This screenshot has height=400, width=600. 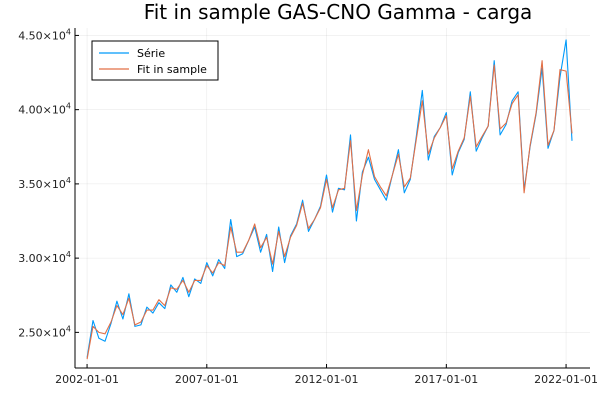 I want to click on y-tick-base-3: 4.00×10, so click(x=42, y=110).